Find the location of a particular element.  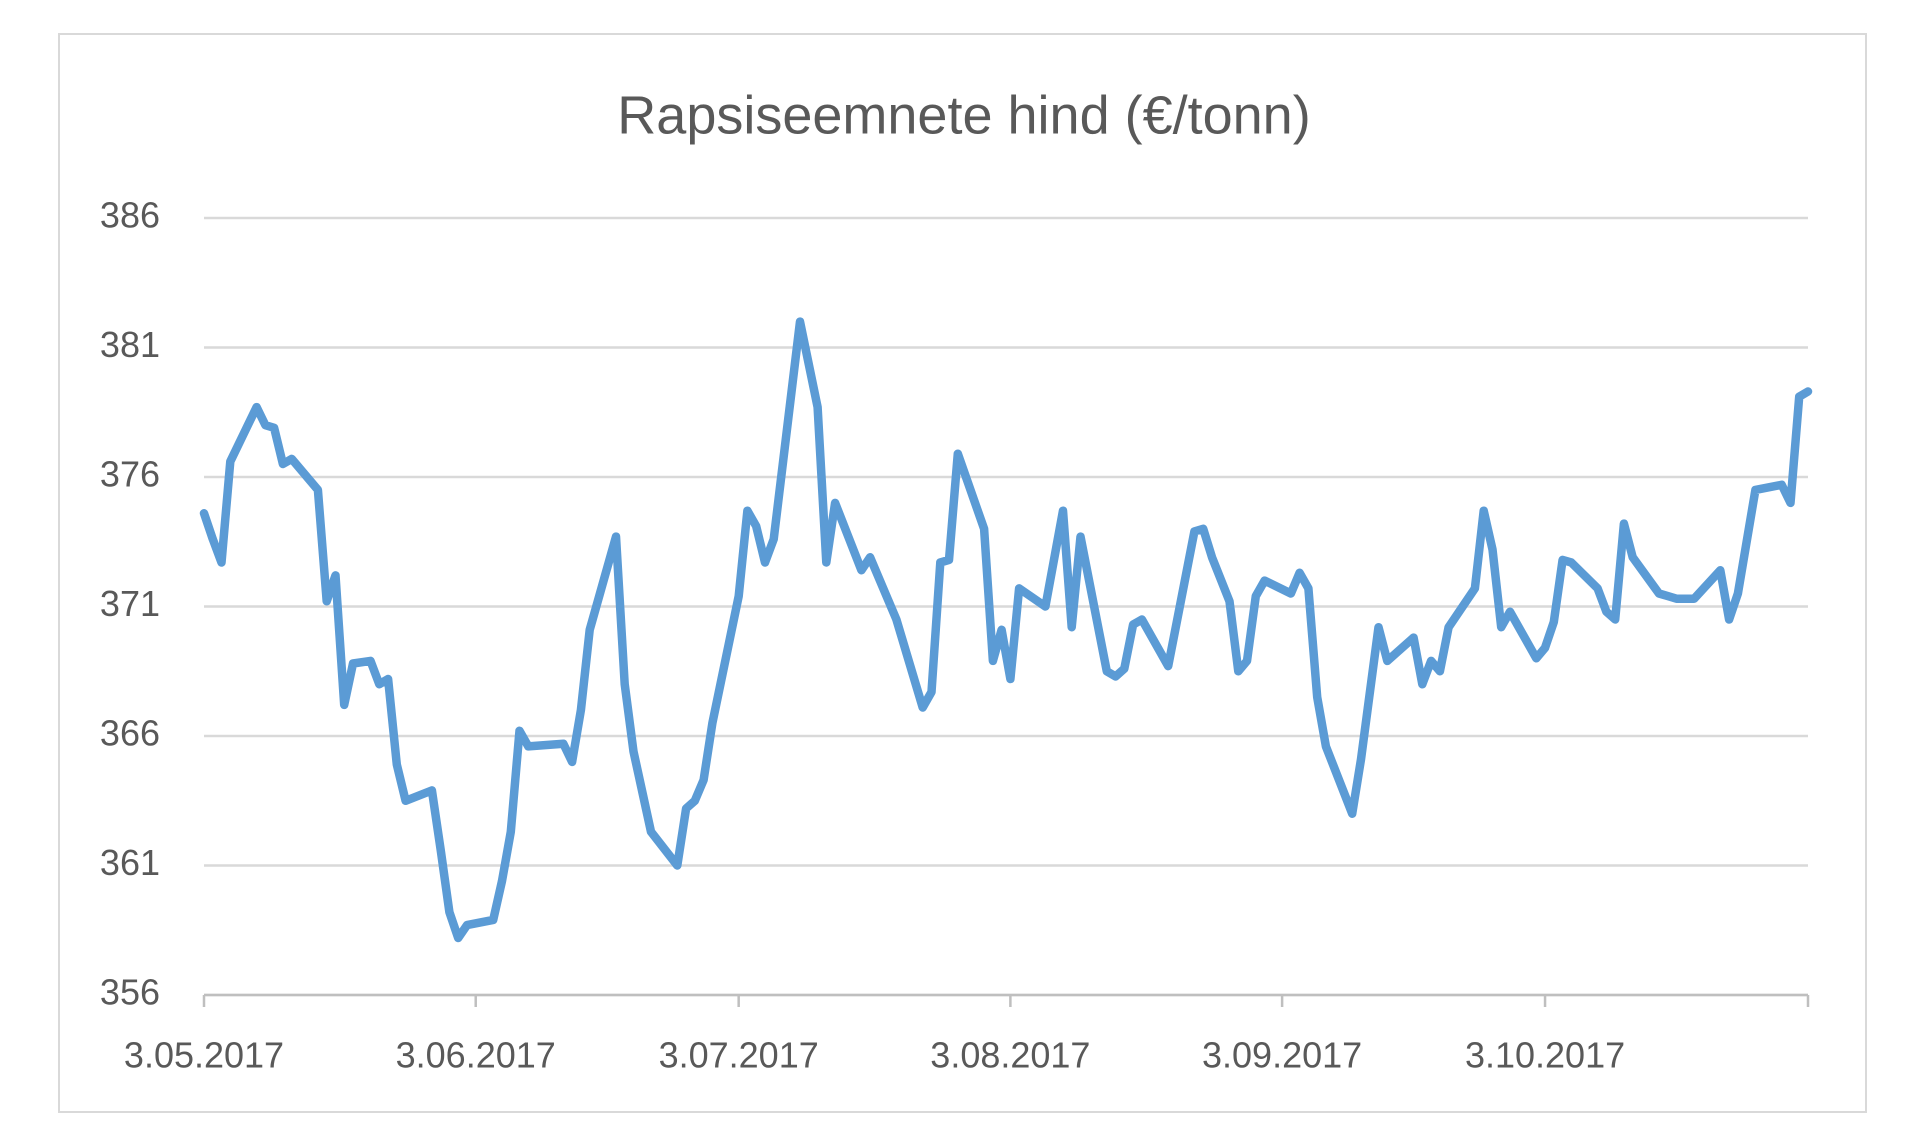

y-tick-label: 376 is located at coordinates (130, 474).